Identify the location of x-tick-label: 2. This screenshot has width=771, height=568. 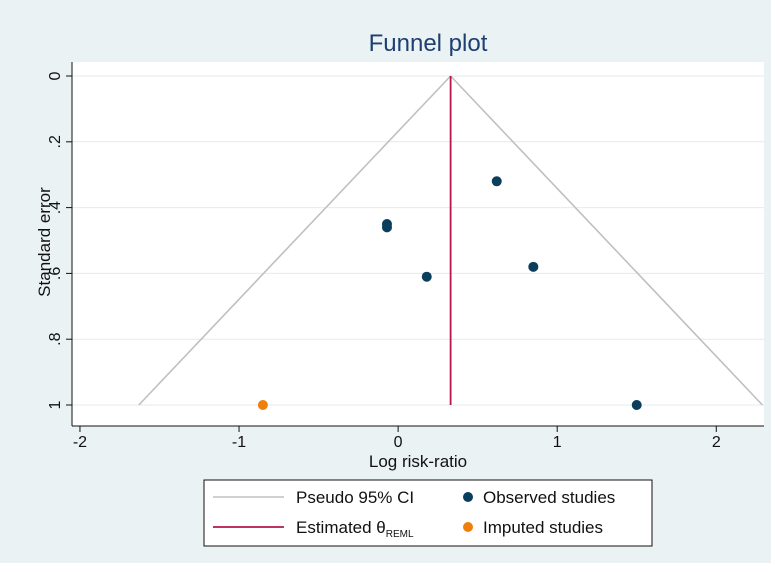
(716, 442).